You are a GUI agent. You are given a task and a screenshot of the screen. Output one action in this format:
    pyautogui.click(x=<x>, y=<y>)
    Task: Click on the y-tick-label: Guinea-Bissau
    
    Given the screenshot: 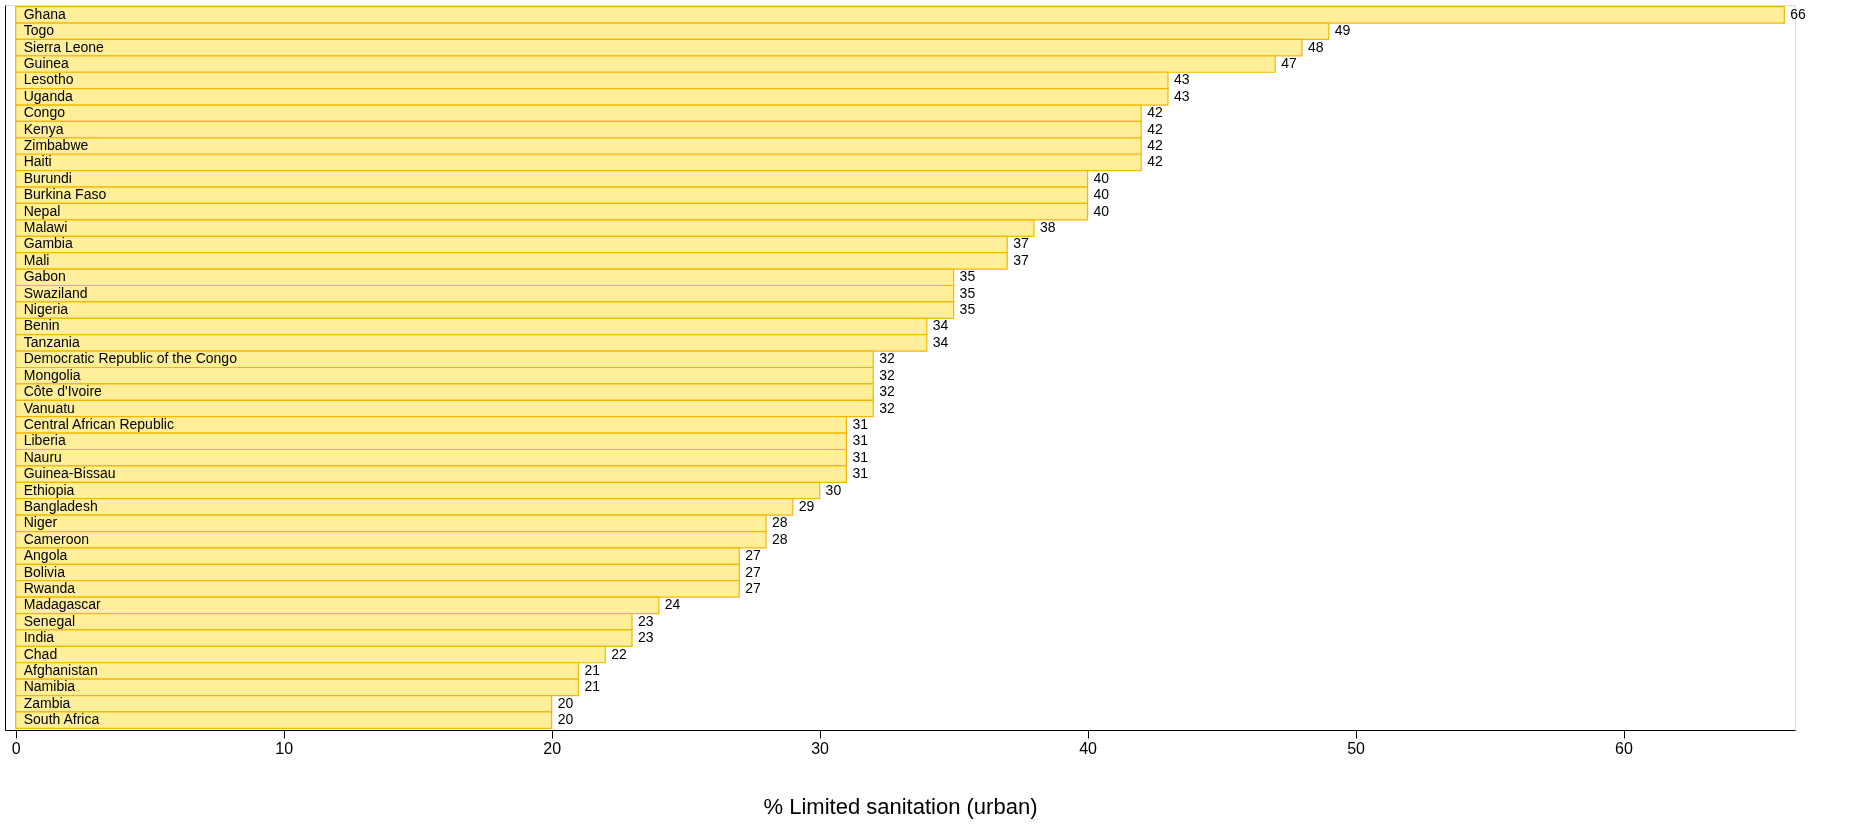 What is the action you would take?
    pyautogui.click(x=69, y=473)
    